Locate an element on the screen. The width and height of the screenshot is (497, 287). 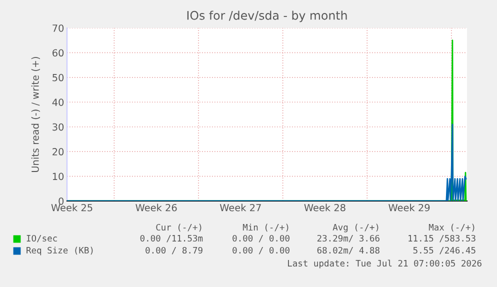
chart-title: IOs for /dev/sda - by month is located at coordinates (267, 16).